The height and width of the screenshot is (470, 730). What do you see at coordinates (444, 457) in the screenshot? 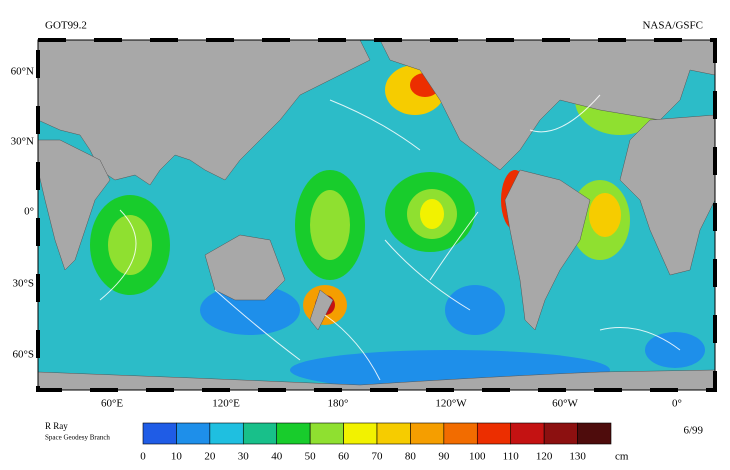
I see `colorbar-tick-label: 90` at bounding box center [444, 457].